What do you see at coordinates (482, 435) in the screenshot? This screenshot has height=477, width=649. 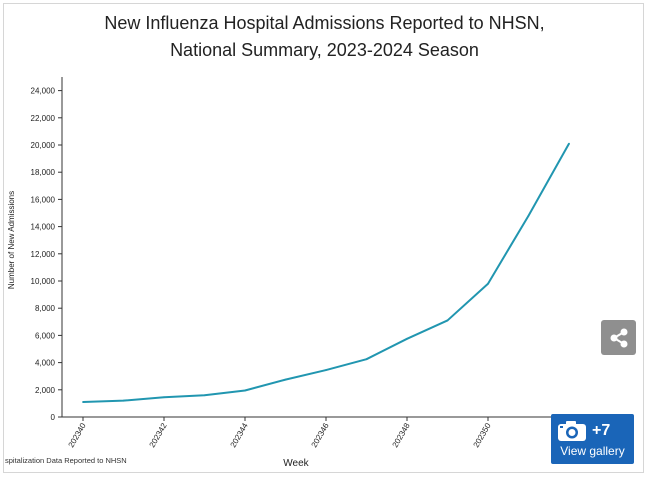 I see `x-tick-label: 202350` at bounding box center [482, 435].